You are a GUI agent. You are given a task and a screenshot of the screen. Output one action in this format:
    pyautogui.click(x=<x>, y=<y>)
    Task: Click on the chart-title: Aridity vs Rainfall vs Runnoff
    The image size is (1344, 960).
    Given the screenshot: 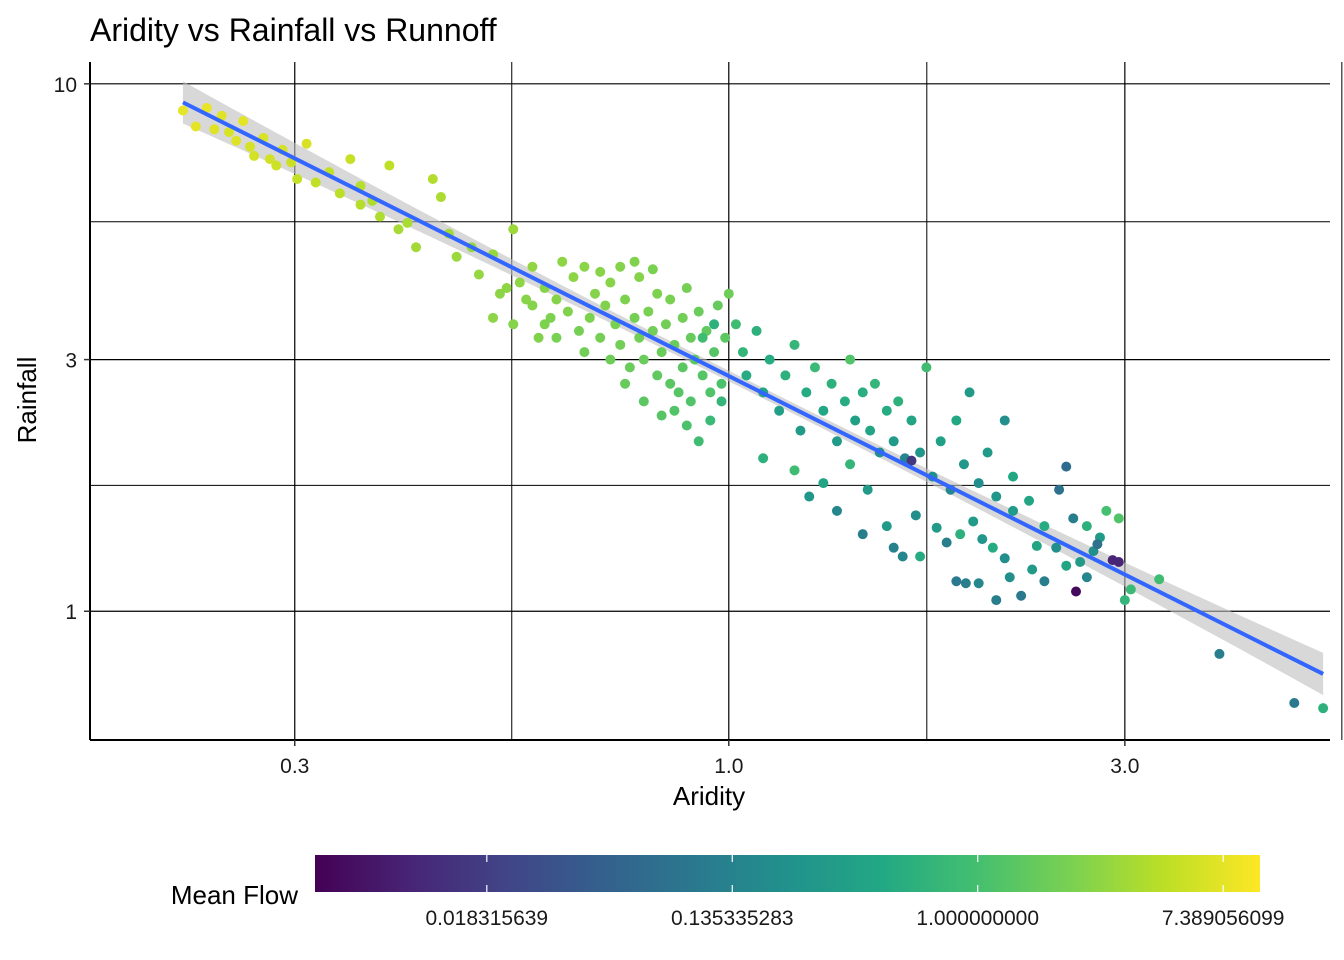 What is the action you would take?
    pyautogui.click(x=293, y=30)
    